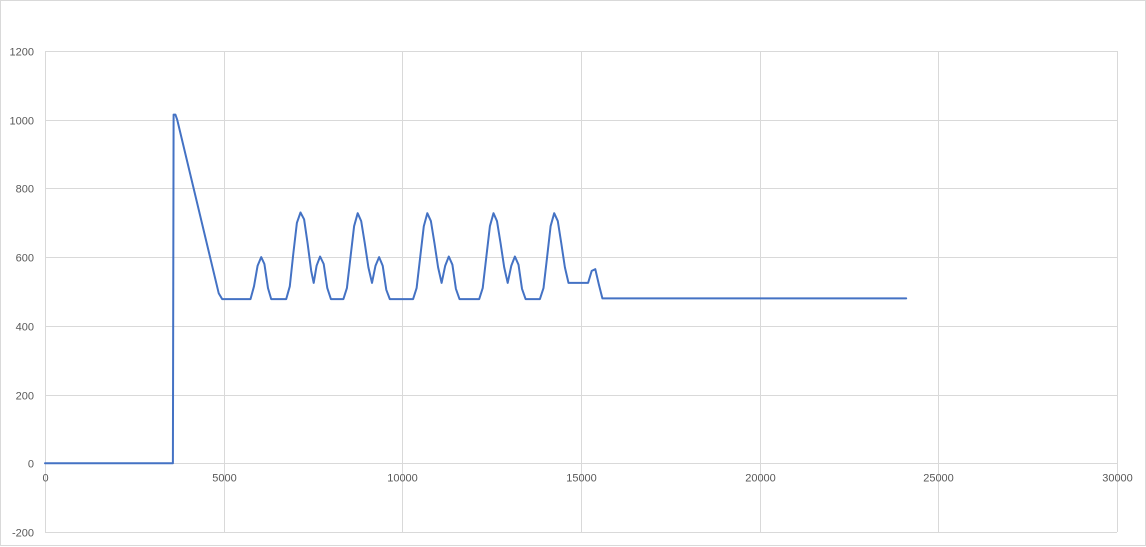  What do you see at coordinates (22, 293) in the screenshot?
I see `y-axis-tick-labels: -200 0 200 400 600 800 1000 1200` at bounding box center [22, 293].